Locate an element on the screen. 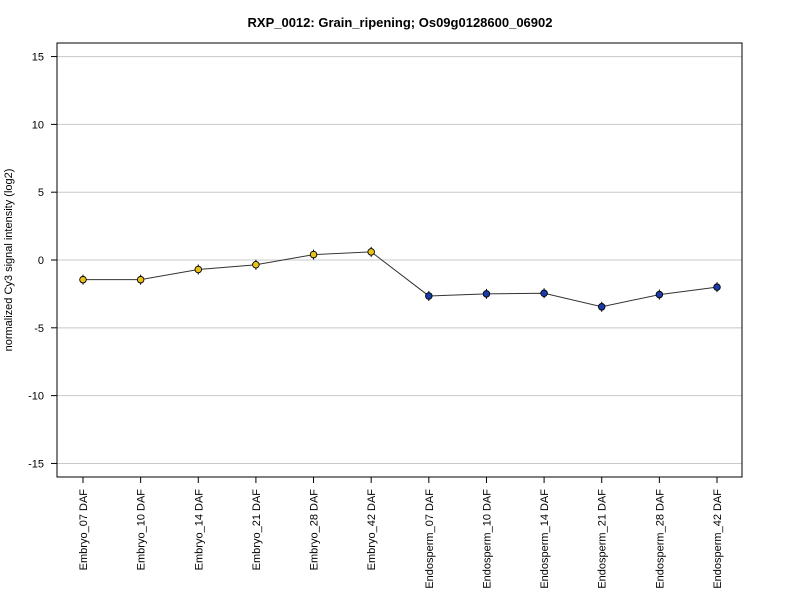  y-tick-label: 0 is located at coordinates (41, 261).